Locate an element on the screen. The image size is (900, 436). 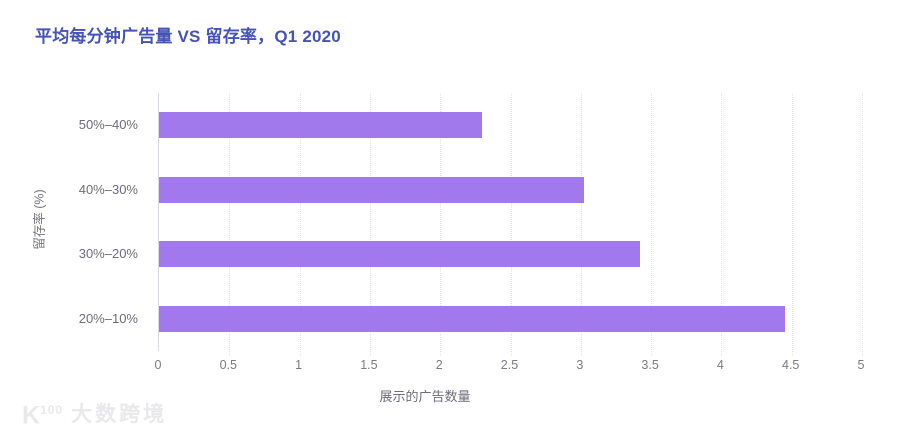
x-axis-tick-labels: 0 0.5 1 1.5 2 2.5 3 3.5 4 4.5 5 is located at coordinates (509, 366).